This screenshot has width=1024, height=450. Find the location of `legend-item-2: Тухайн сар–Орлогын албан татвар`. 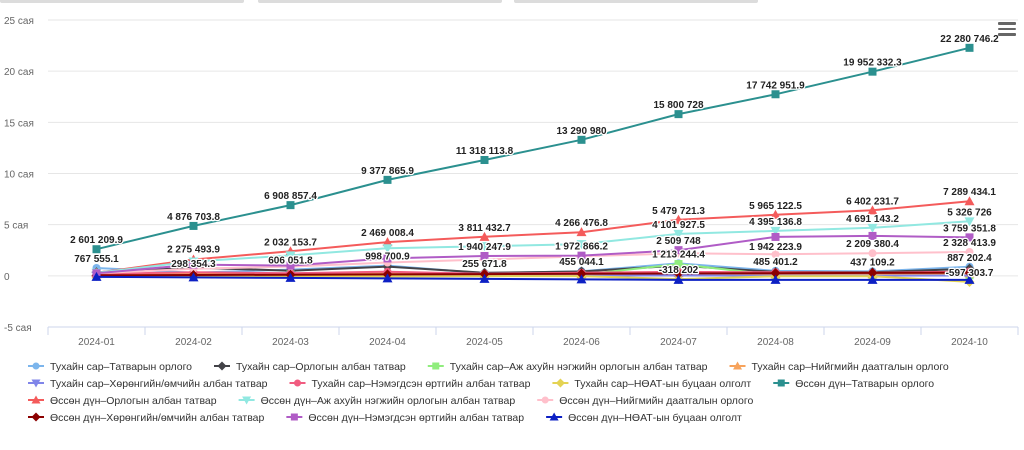

legend-item-2: Тухайн сар–Орлогын албан татвар is located at coordinates (310, 367).